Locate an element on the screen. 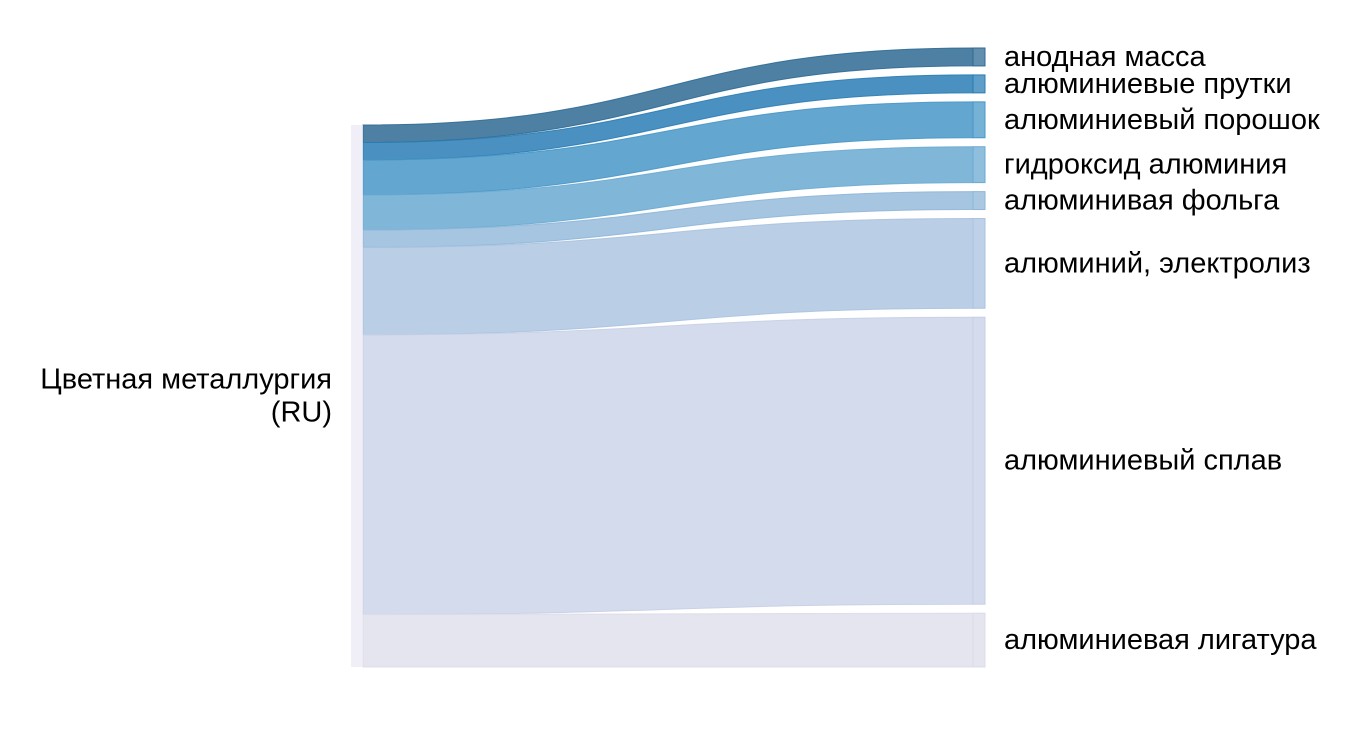  target-node-алюминиевый-сплав is located at coordinates (979, 460).